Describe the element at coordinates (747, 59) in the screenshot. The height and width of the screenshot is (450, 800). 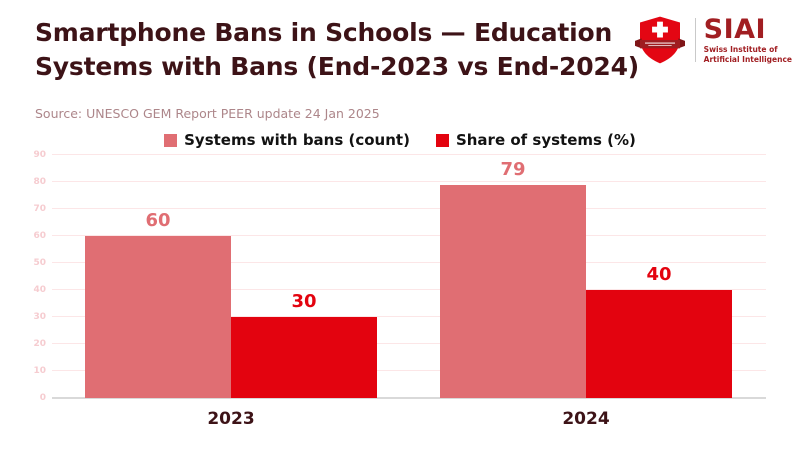
I see `logo-tagline-line-2: Artificial Intelligence` at that location.